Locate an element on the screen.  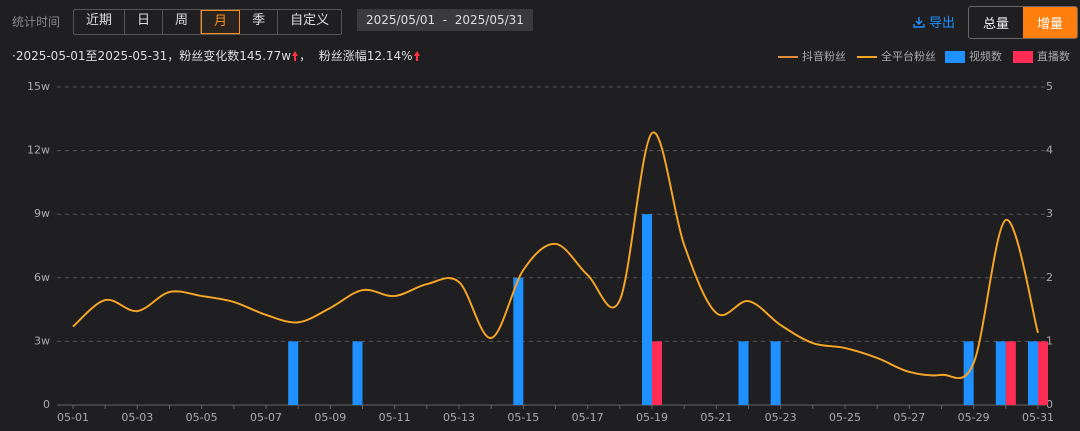
y2-tick-label: 4 is located at coordinates (1049, 150).